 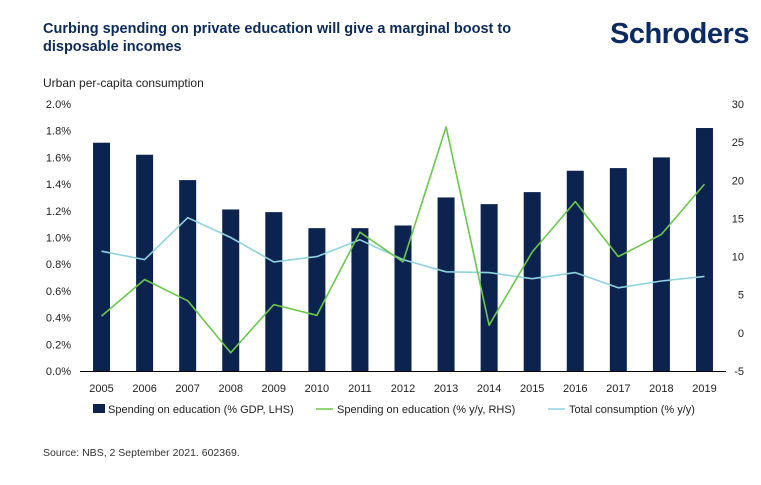 What do you see at coordinates (58, 372) in the screenshot?
I see `left-tick-label: 0.0%` at bounding box center [58, 372].